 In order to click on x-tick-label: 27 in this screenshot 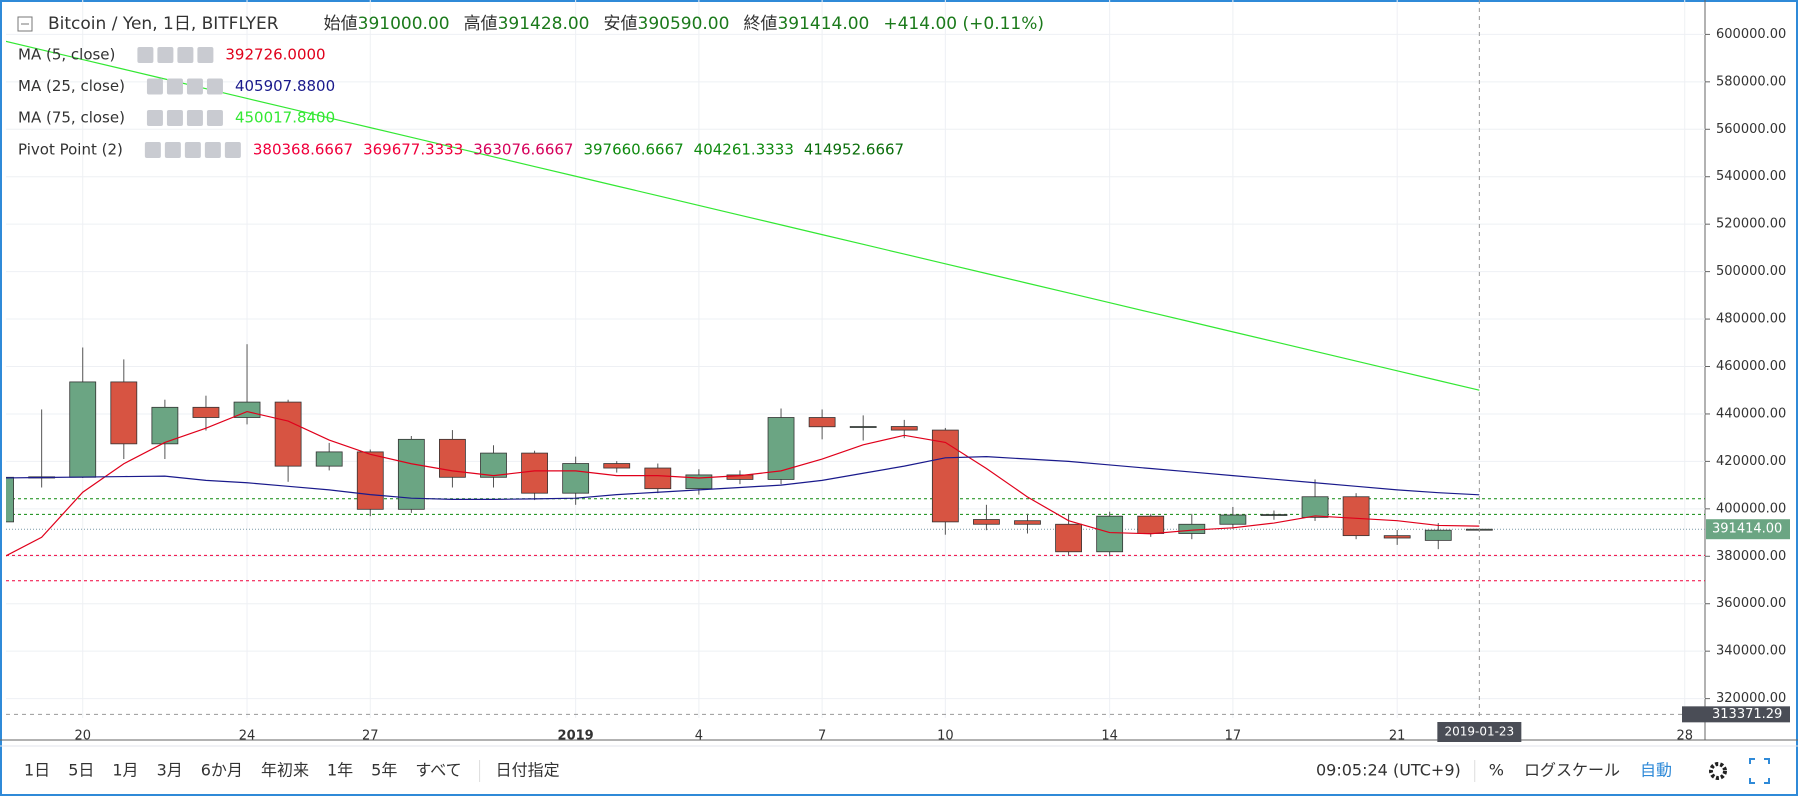, I will do `click(370, 736)`.